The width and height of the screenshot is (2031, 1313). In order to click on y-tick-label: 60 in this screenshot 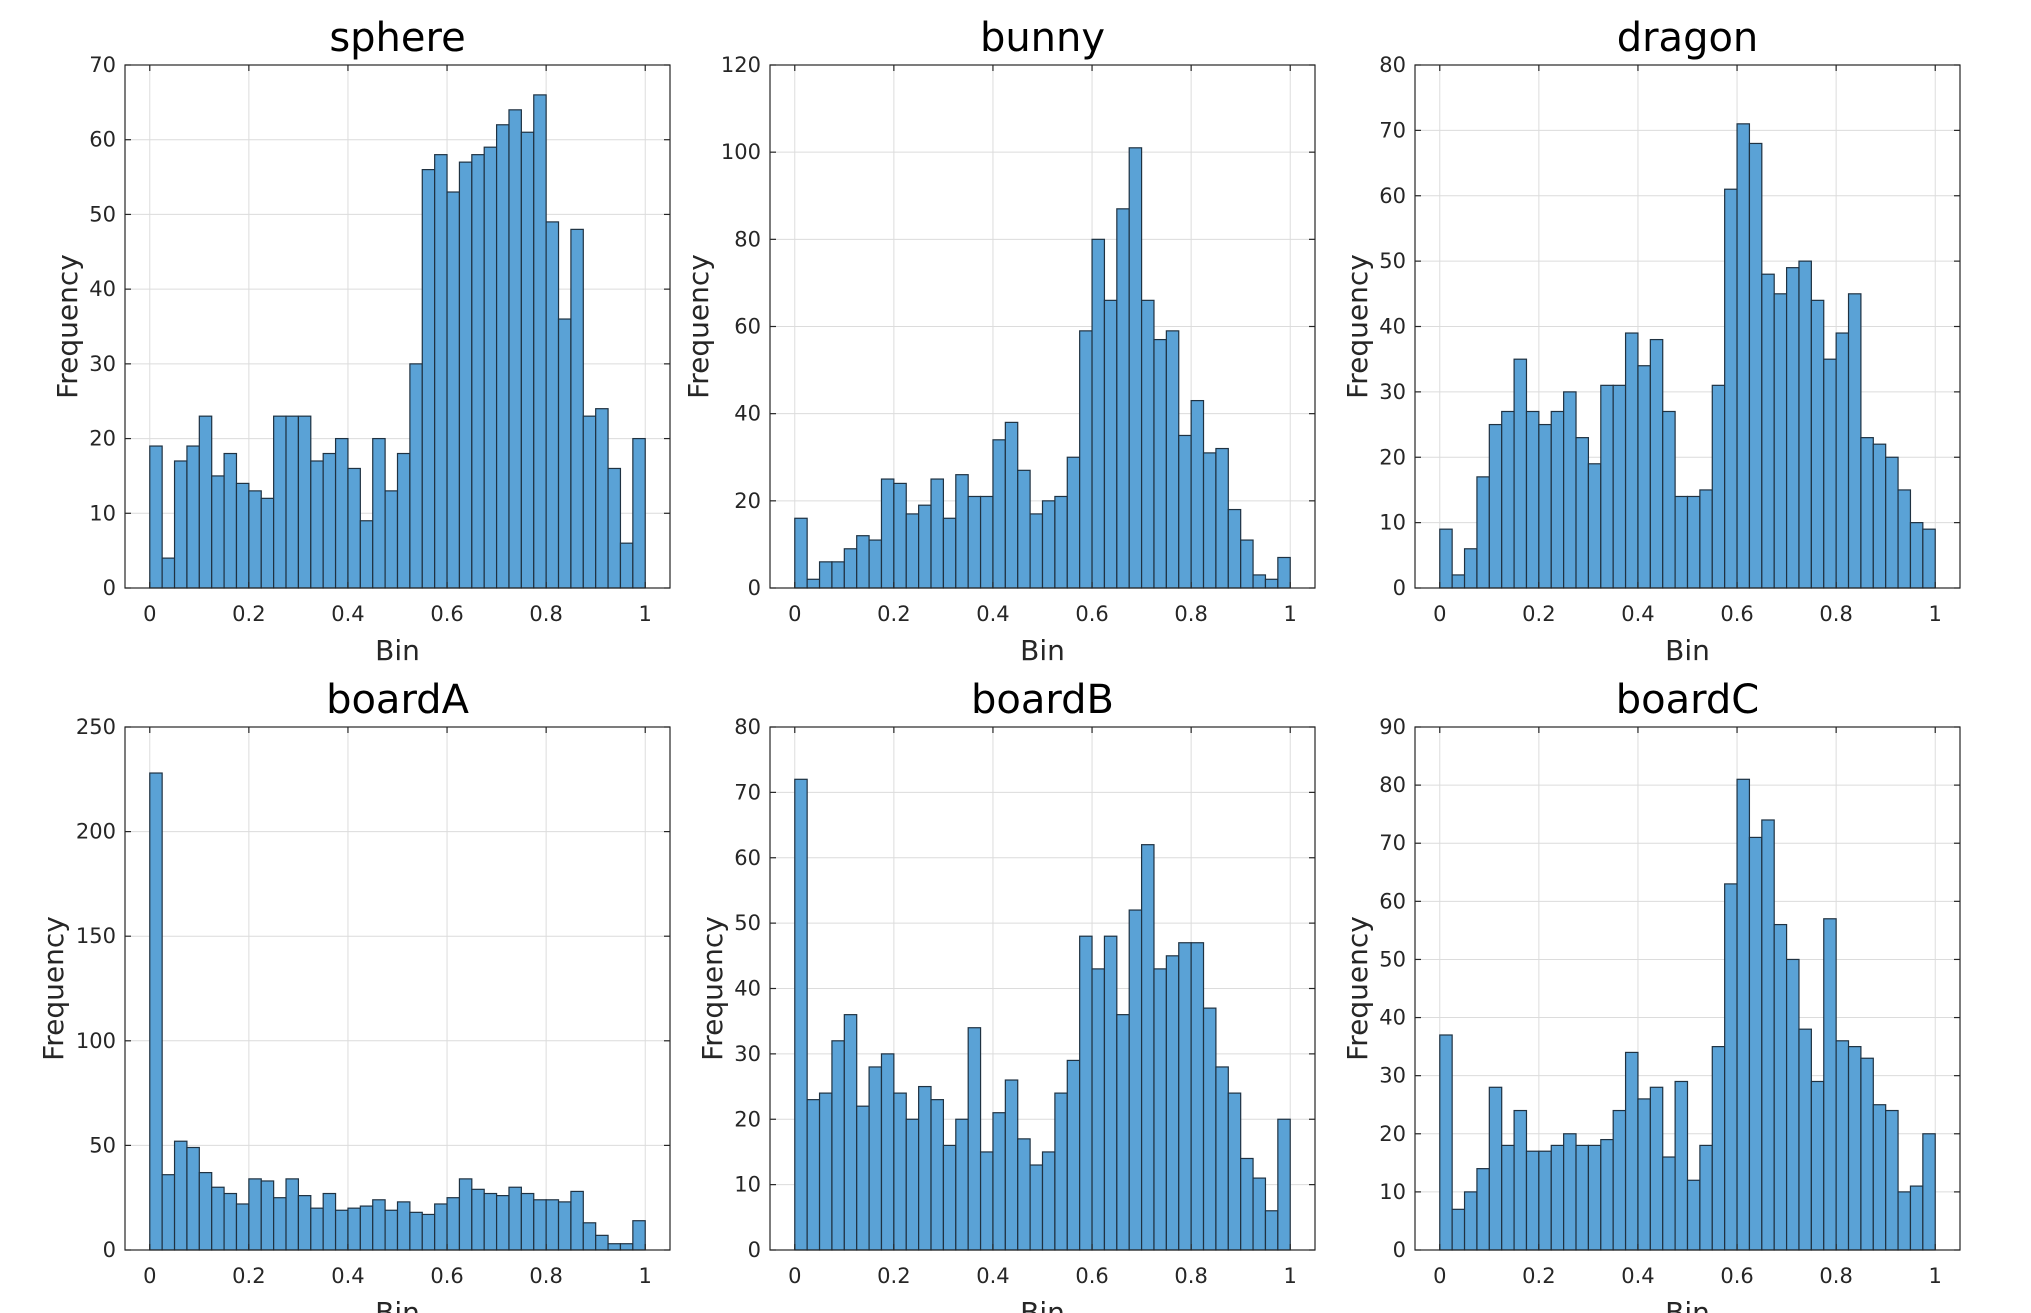, I will do `click(747, 327)`.